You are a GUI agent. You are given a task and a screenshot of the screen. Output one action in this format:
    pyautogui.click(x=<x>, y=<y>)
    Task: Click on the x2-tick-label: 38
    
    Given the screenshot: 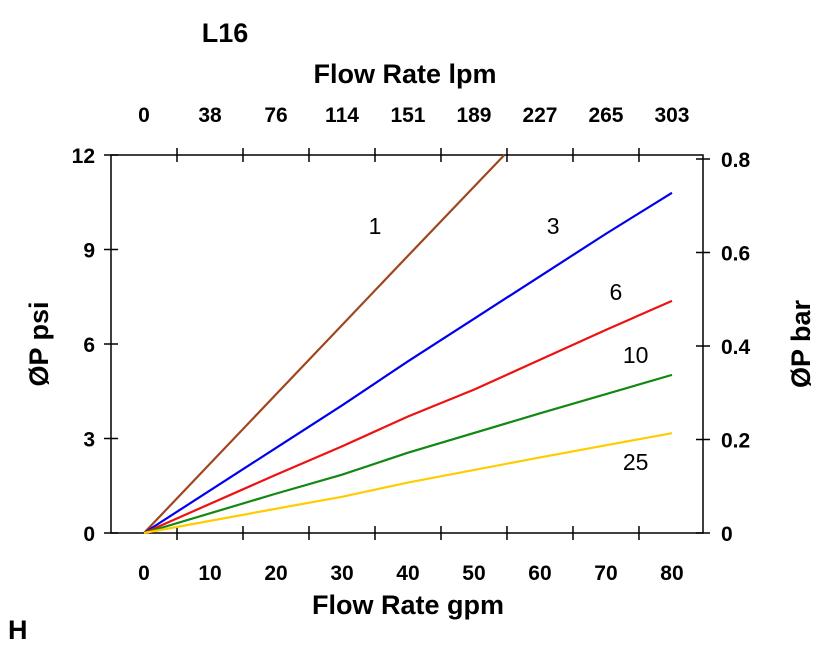 What is the action you would take?
    pyautogui.click(x=210, y=115)
    